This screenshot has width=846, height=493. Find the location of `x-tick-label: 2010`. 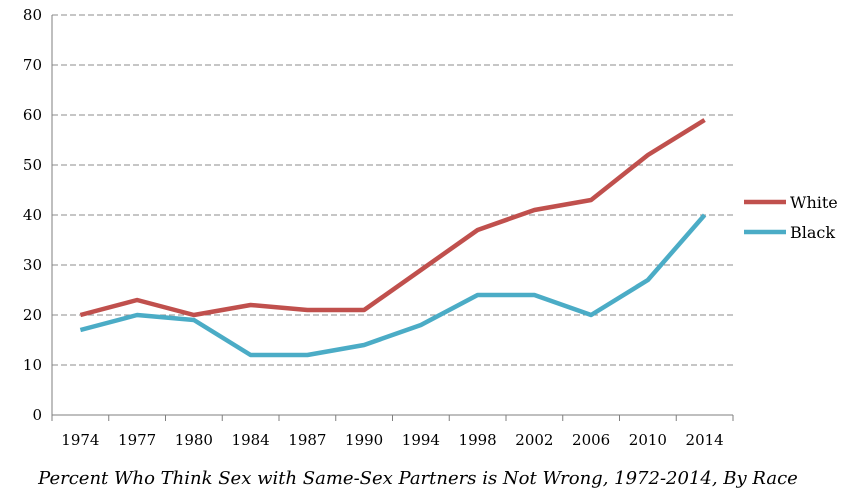

x-tick-label: 2010 is located at coordinates (648, 440).